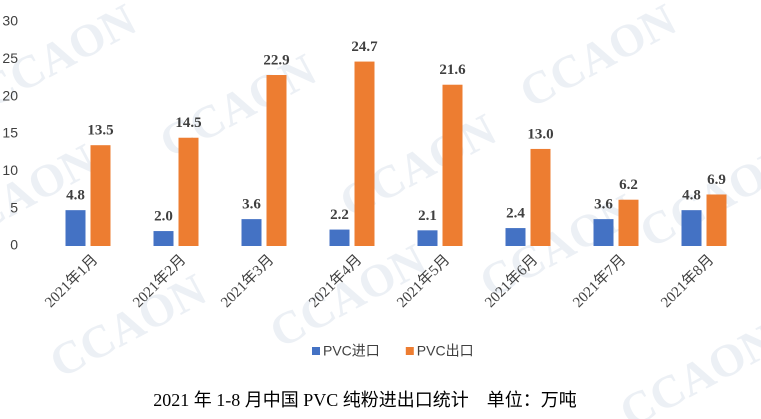 Image resolution: width=761 pixels, height=419 pixels. I want to click on value-label: 2.4, so click(515, 214).